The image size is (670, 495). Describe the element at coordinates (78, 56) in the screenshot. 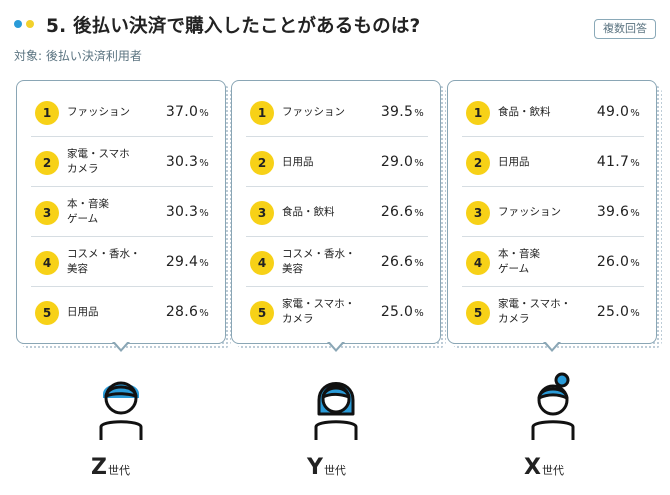

I see `target-subtitle: 対象: 後払い決済利用者` at that location.